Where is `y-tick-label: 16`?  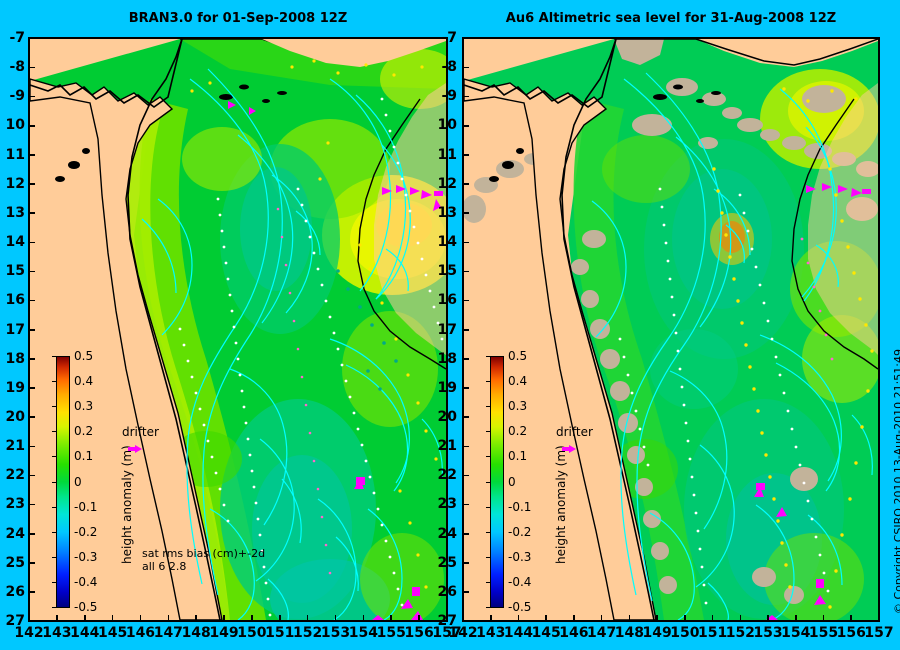
y-tick-label: 16 is located at coordinates (447, 300).